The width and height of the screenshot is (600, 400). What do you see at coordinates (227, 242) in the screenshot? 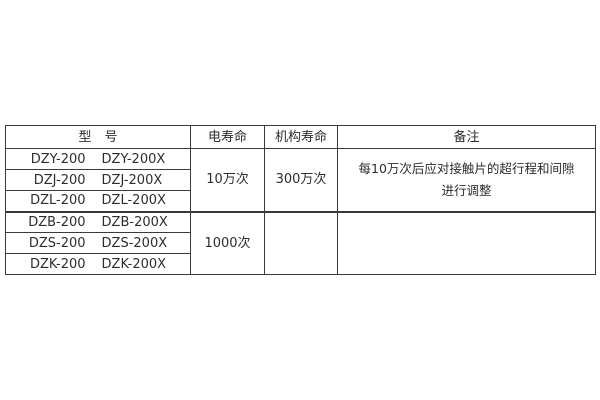
I see `electrical-life-group2: 1000次` at bounding box center [227, 242].